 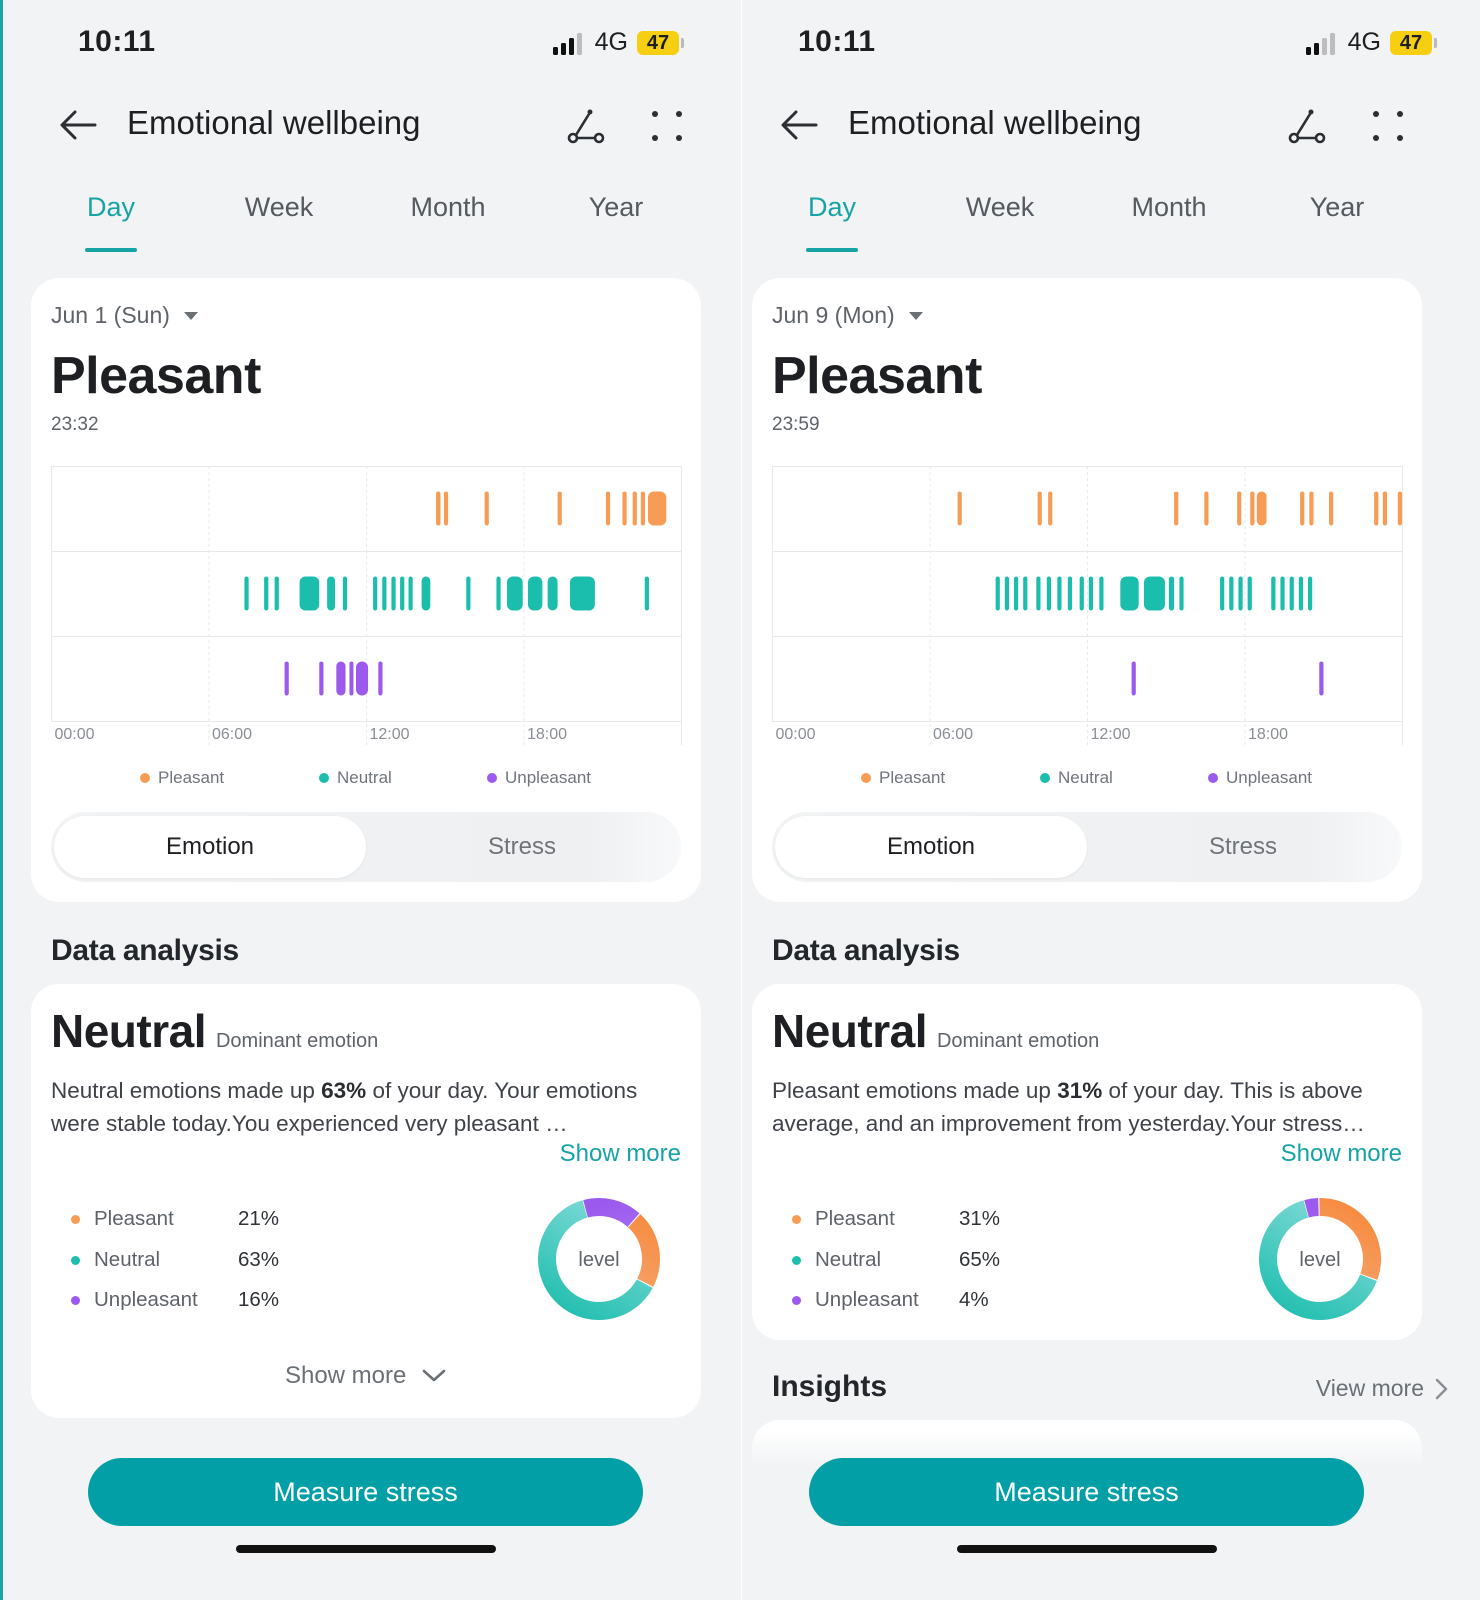 What do you see at coordinates (156, 376) in the screenshot?
I see `current-emotion: Pleasant` at bounding box center [156, 376].